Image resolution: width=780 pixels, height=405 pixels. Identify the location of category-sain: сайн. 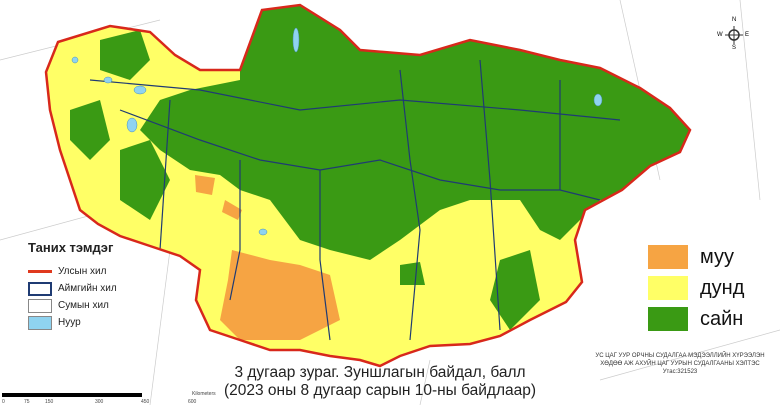
(695, 319).